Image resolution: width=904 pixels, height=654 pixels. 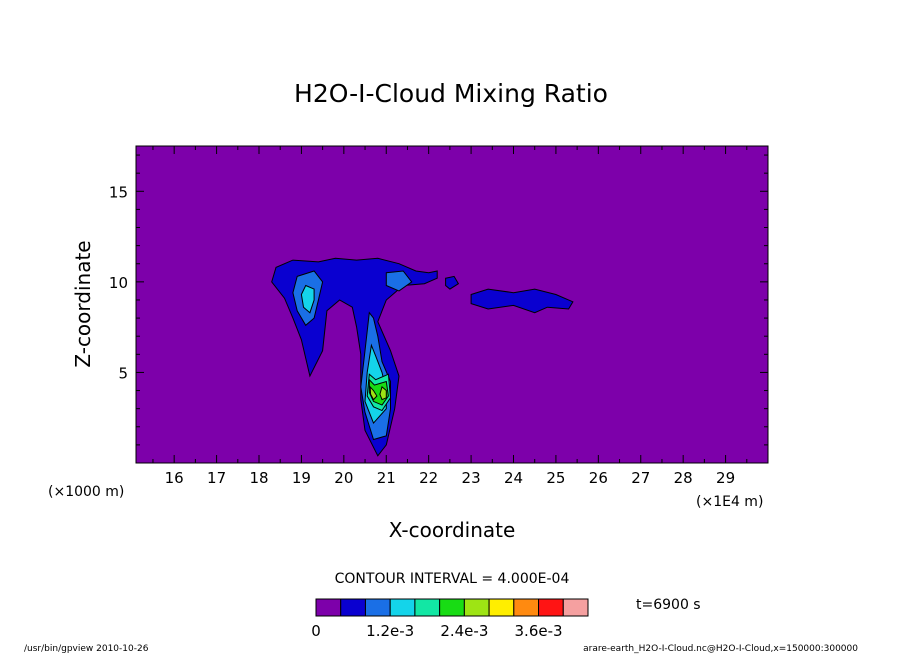 What do you see at coordinates (729, 502) in the screenshot?
I see `x-axis-unit: (×1E4 m)` at bounding box center [729, 502].